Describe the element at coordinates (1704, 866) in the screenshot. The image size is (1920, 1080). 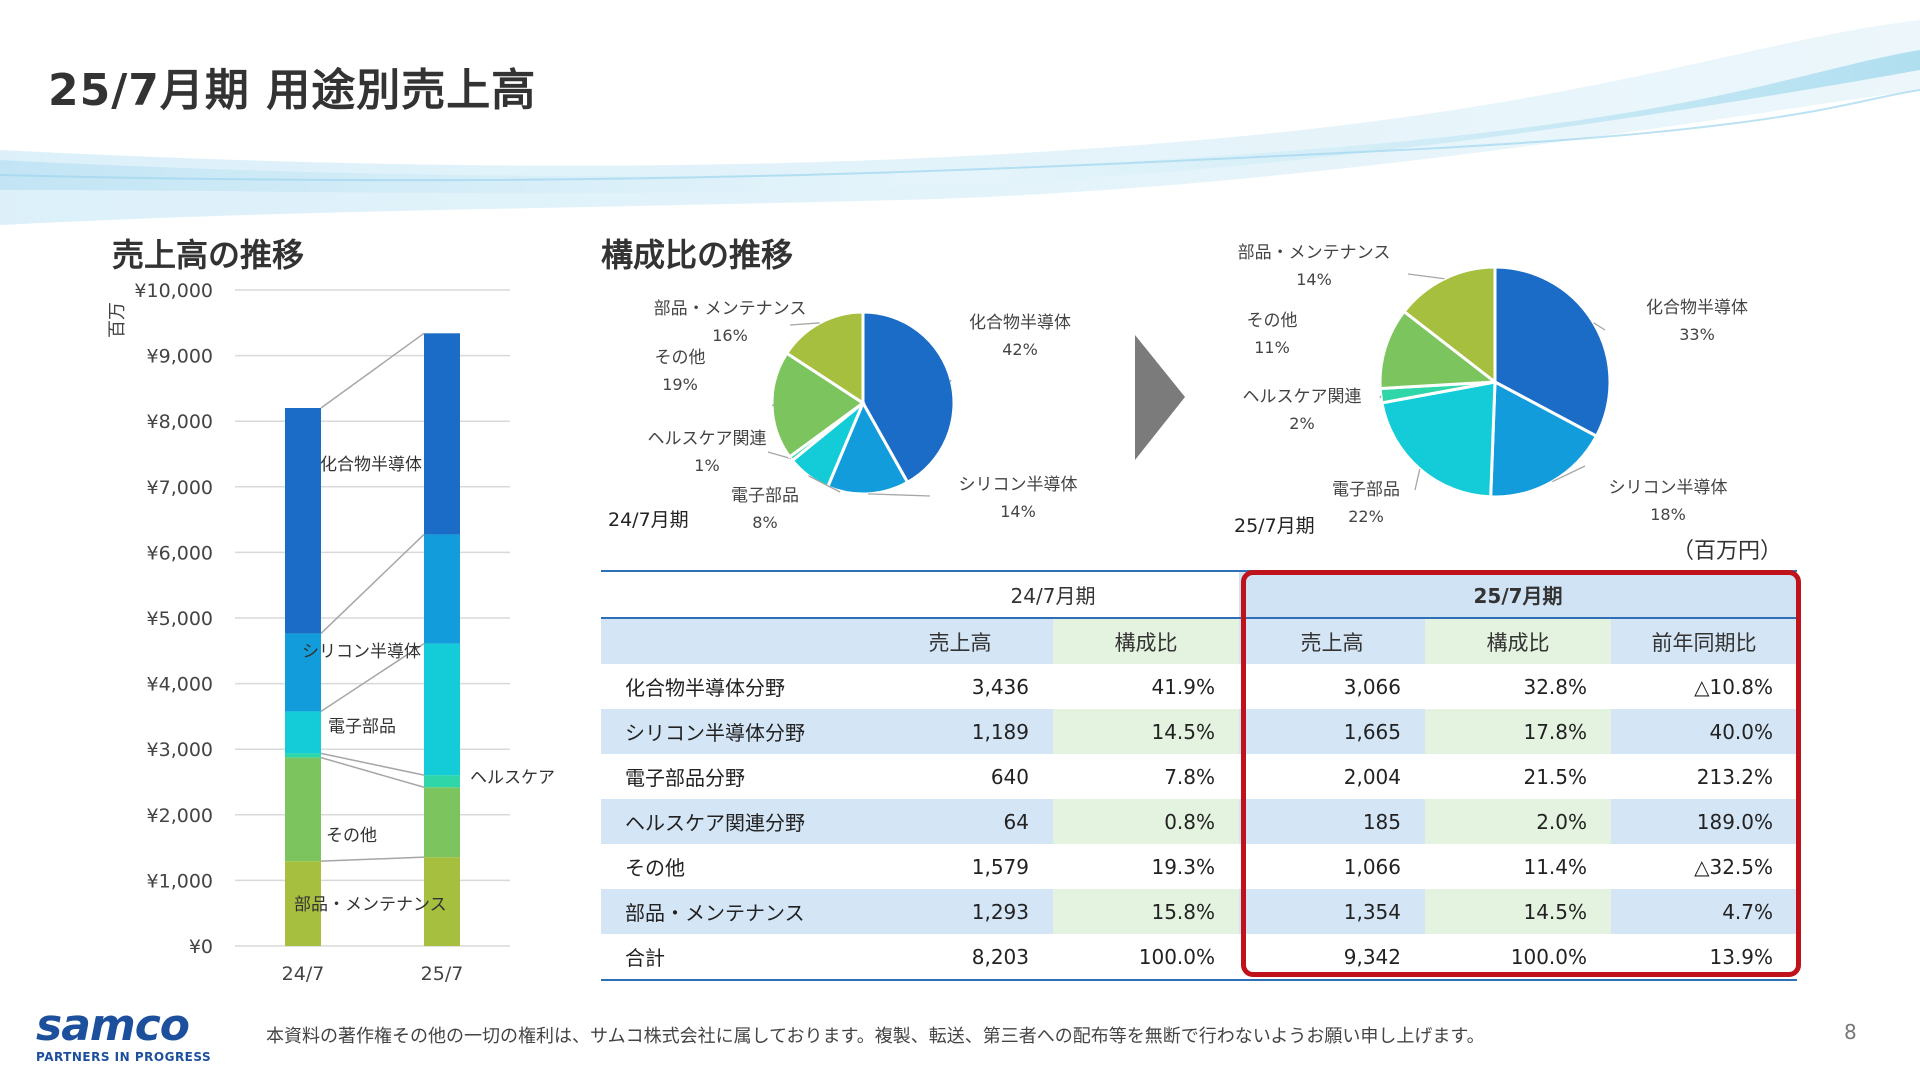
I see `table-cell: △32.5%` at that location.